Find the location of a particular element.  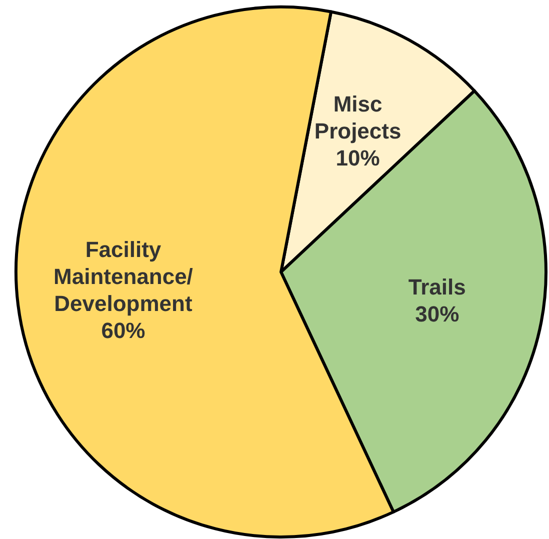

slice-label: Trails is located at coordinates (437, 287).